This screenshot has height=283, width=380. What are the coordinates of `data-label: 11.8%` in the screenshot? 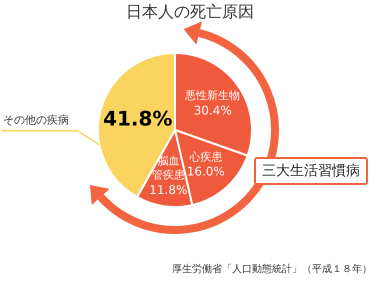 It's located at (168, 189).